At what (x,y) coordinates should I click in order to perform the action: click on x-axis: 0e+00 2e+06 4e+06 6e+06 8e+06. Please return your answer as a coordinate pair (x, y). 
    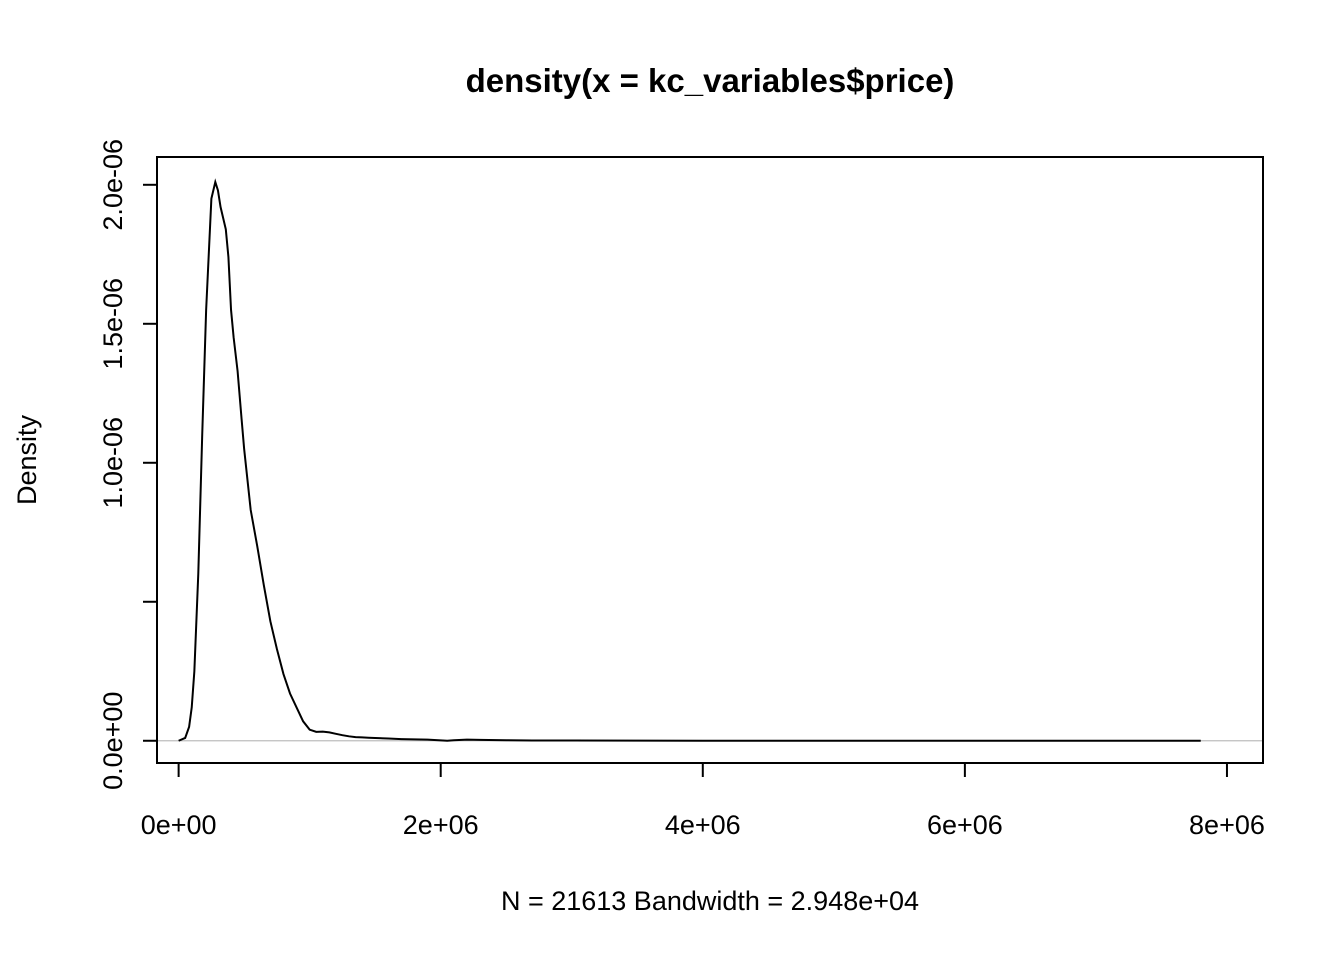
    Looking at the image, I should click on (703, 801).